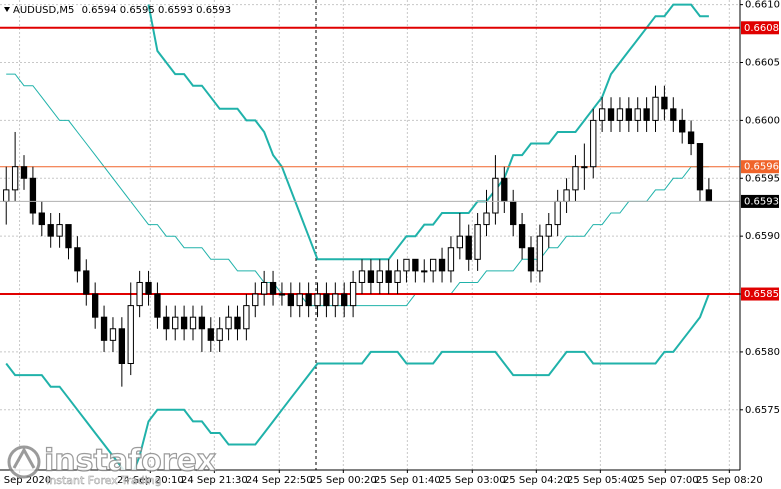  I want to click on y-tick-label: 0.6590, so click(762, 236).